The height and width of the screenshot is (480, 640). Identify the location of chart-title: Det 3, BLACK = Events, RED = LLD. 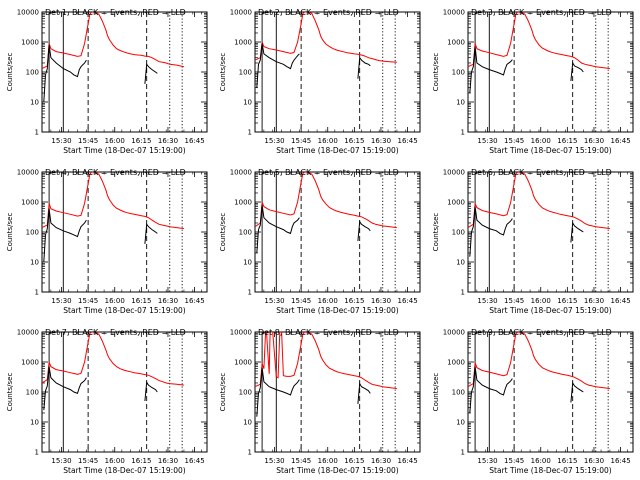
(541, 12).